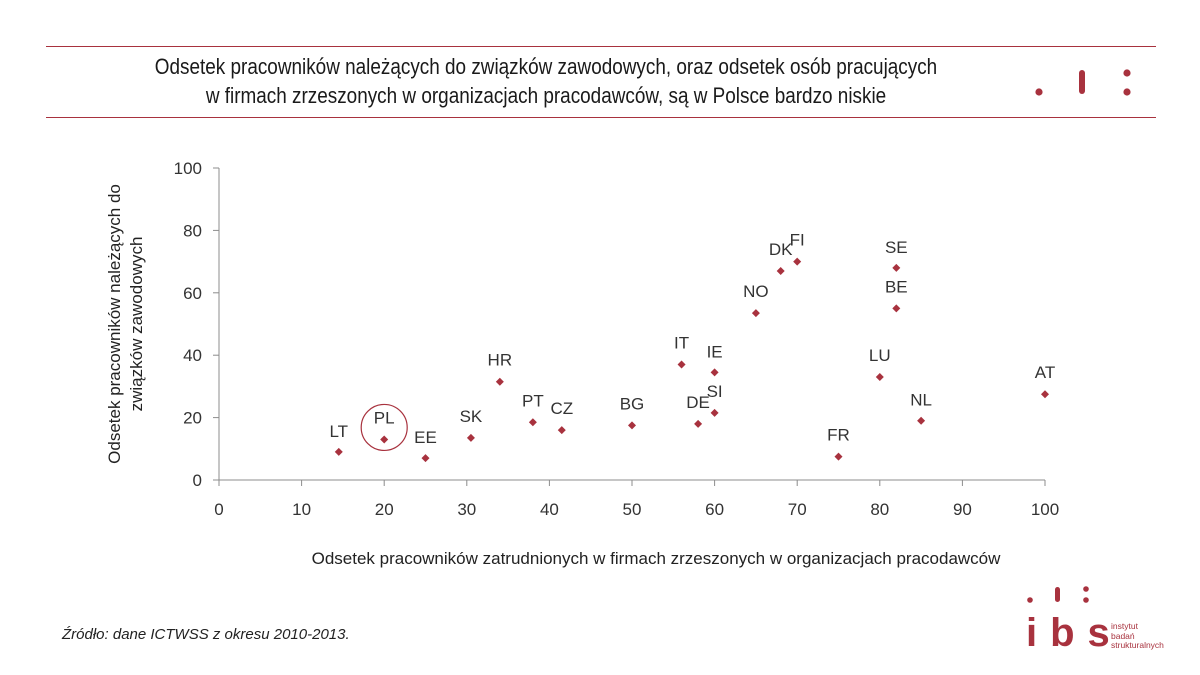 This screenshot has width=1200, height=675. What do you see at coordinates (632, 509) in the screenshot?
I see `x-tick-label: 50` at bounding box center [632, 509].